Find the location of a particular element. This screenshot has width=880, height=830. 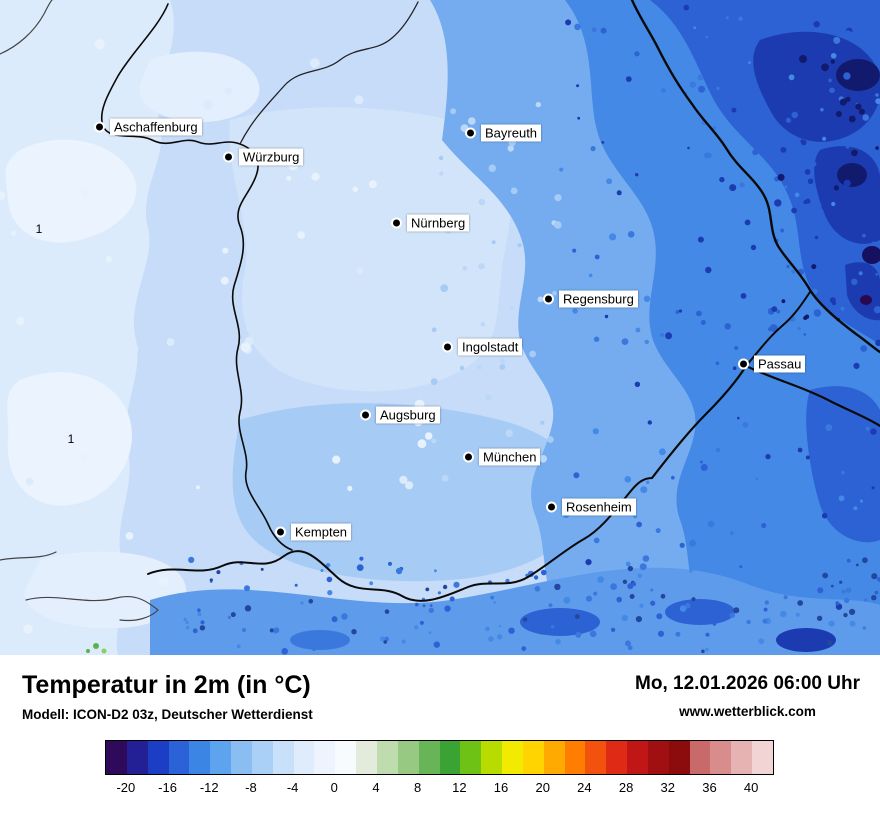

colorbar-tick-label: 0 is located at coordinates (334, 787).